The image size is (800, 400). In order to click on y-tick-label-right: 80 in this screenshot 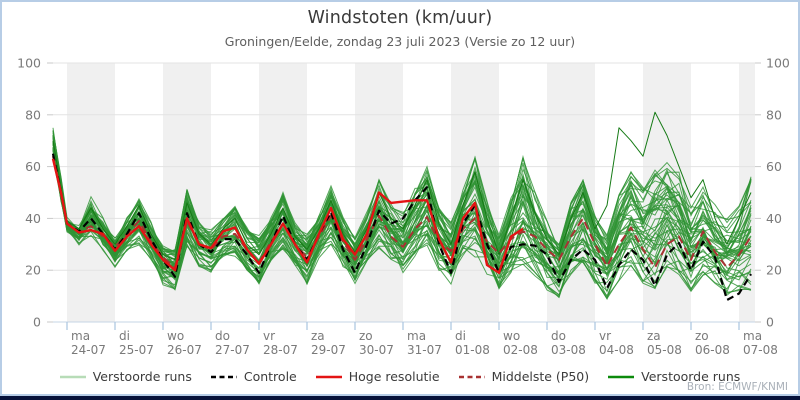, I will do `click(774, 114)`.